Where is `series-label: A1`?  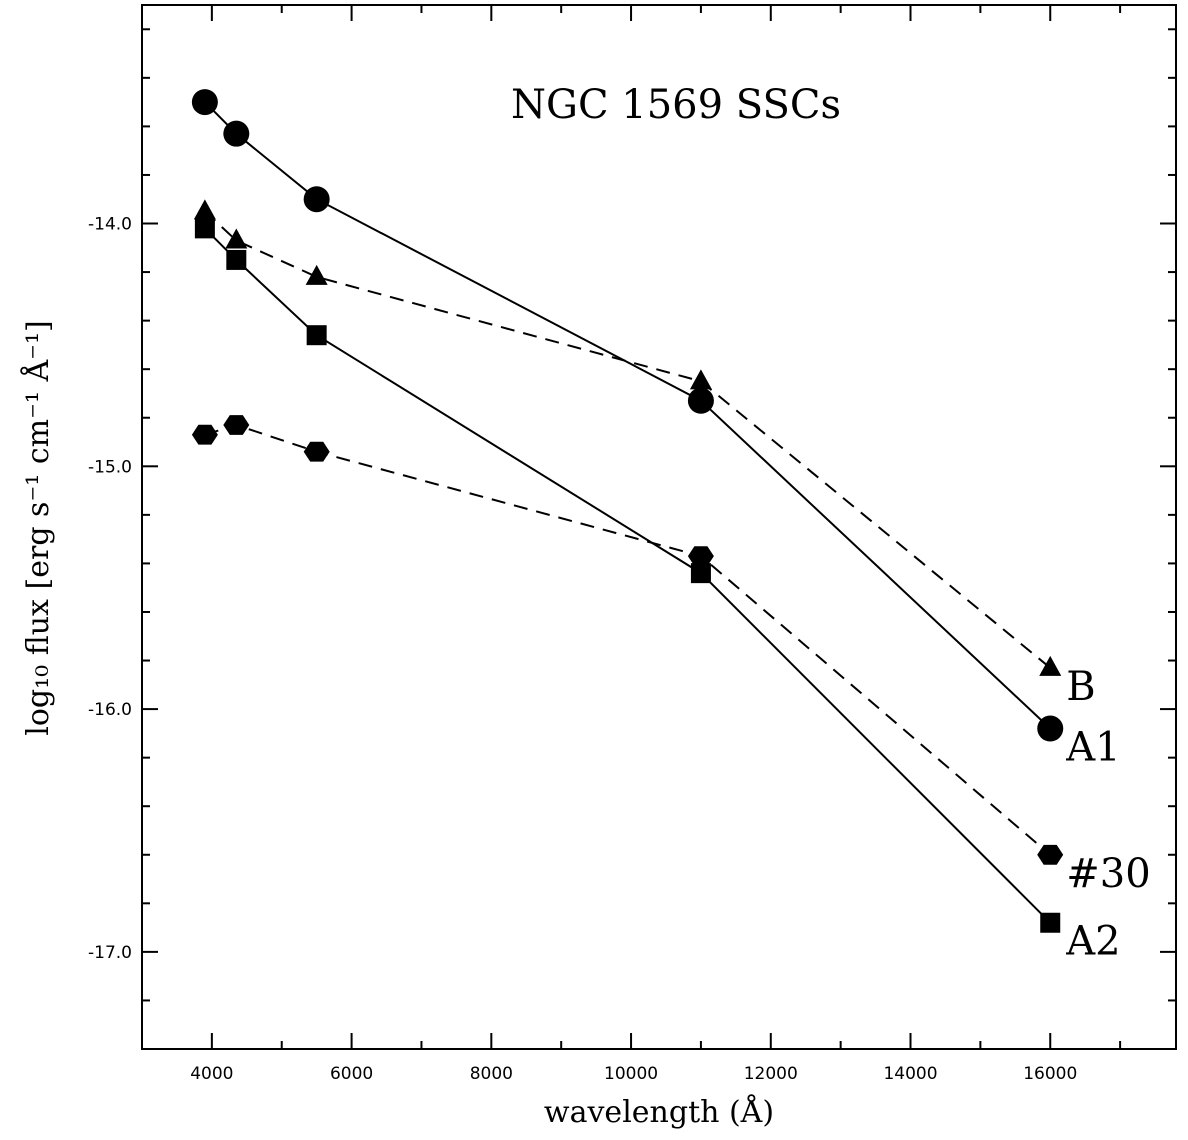
series-label: A1 is located at coordinates (1092, 748).